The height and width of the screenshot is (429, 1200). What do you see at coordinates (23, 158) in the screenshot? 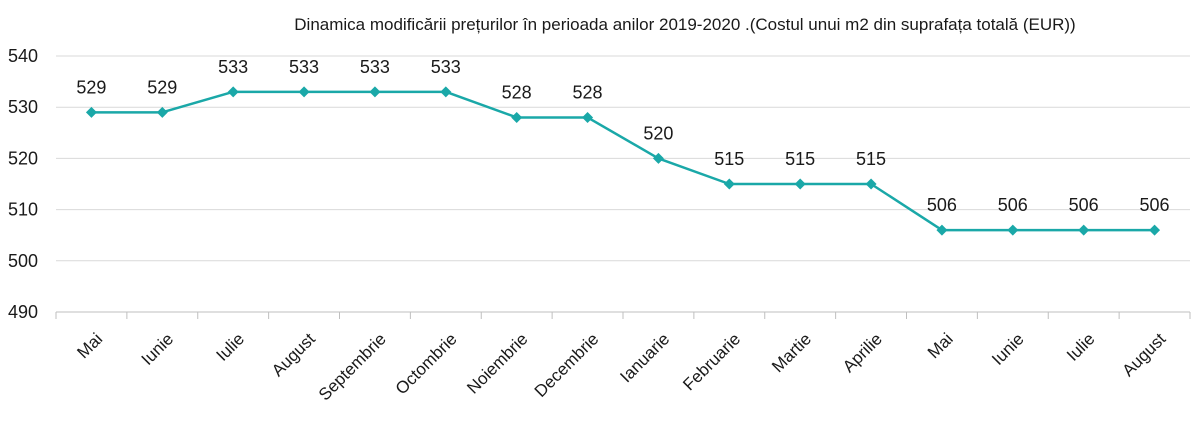
I see `y-tick-label: 520` at bounding box center [23, 158].